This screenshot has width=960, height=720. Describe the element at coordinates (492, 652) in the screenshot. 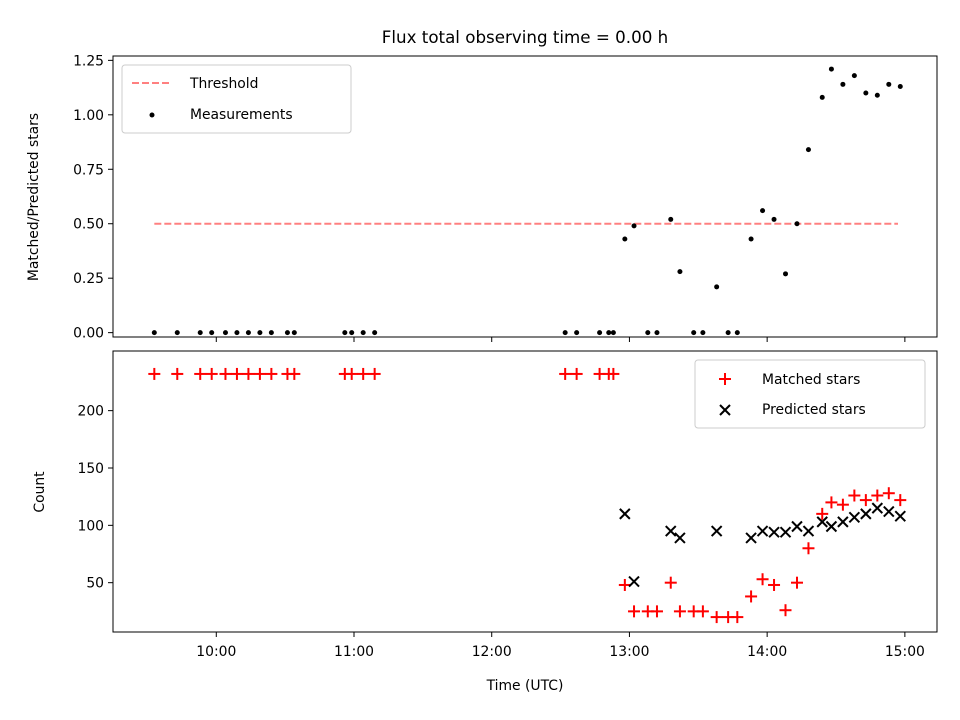

I see `bottom-x-tick-label: 12:00` at that location.